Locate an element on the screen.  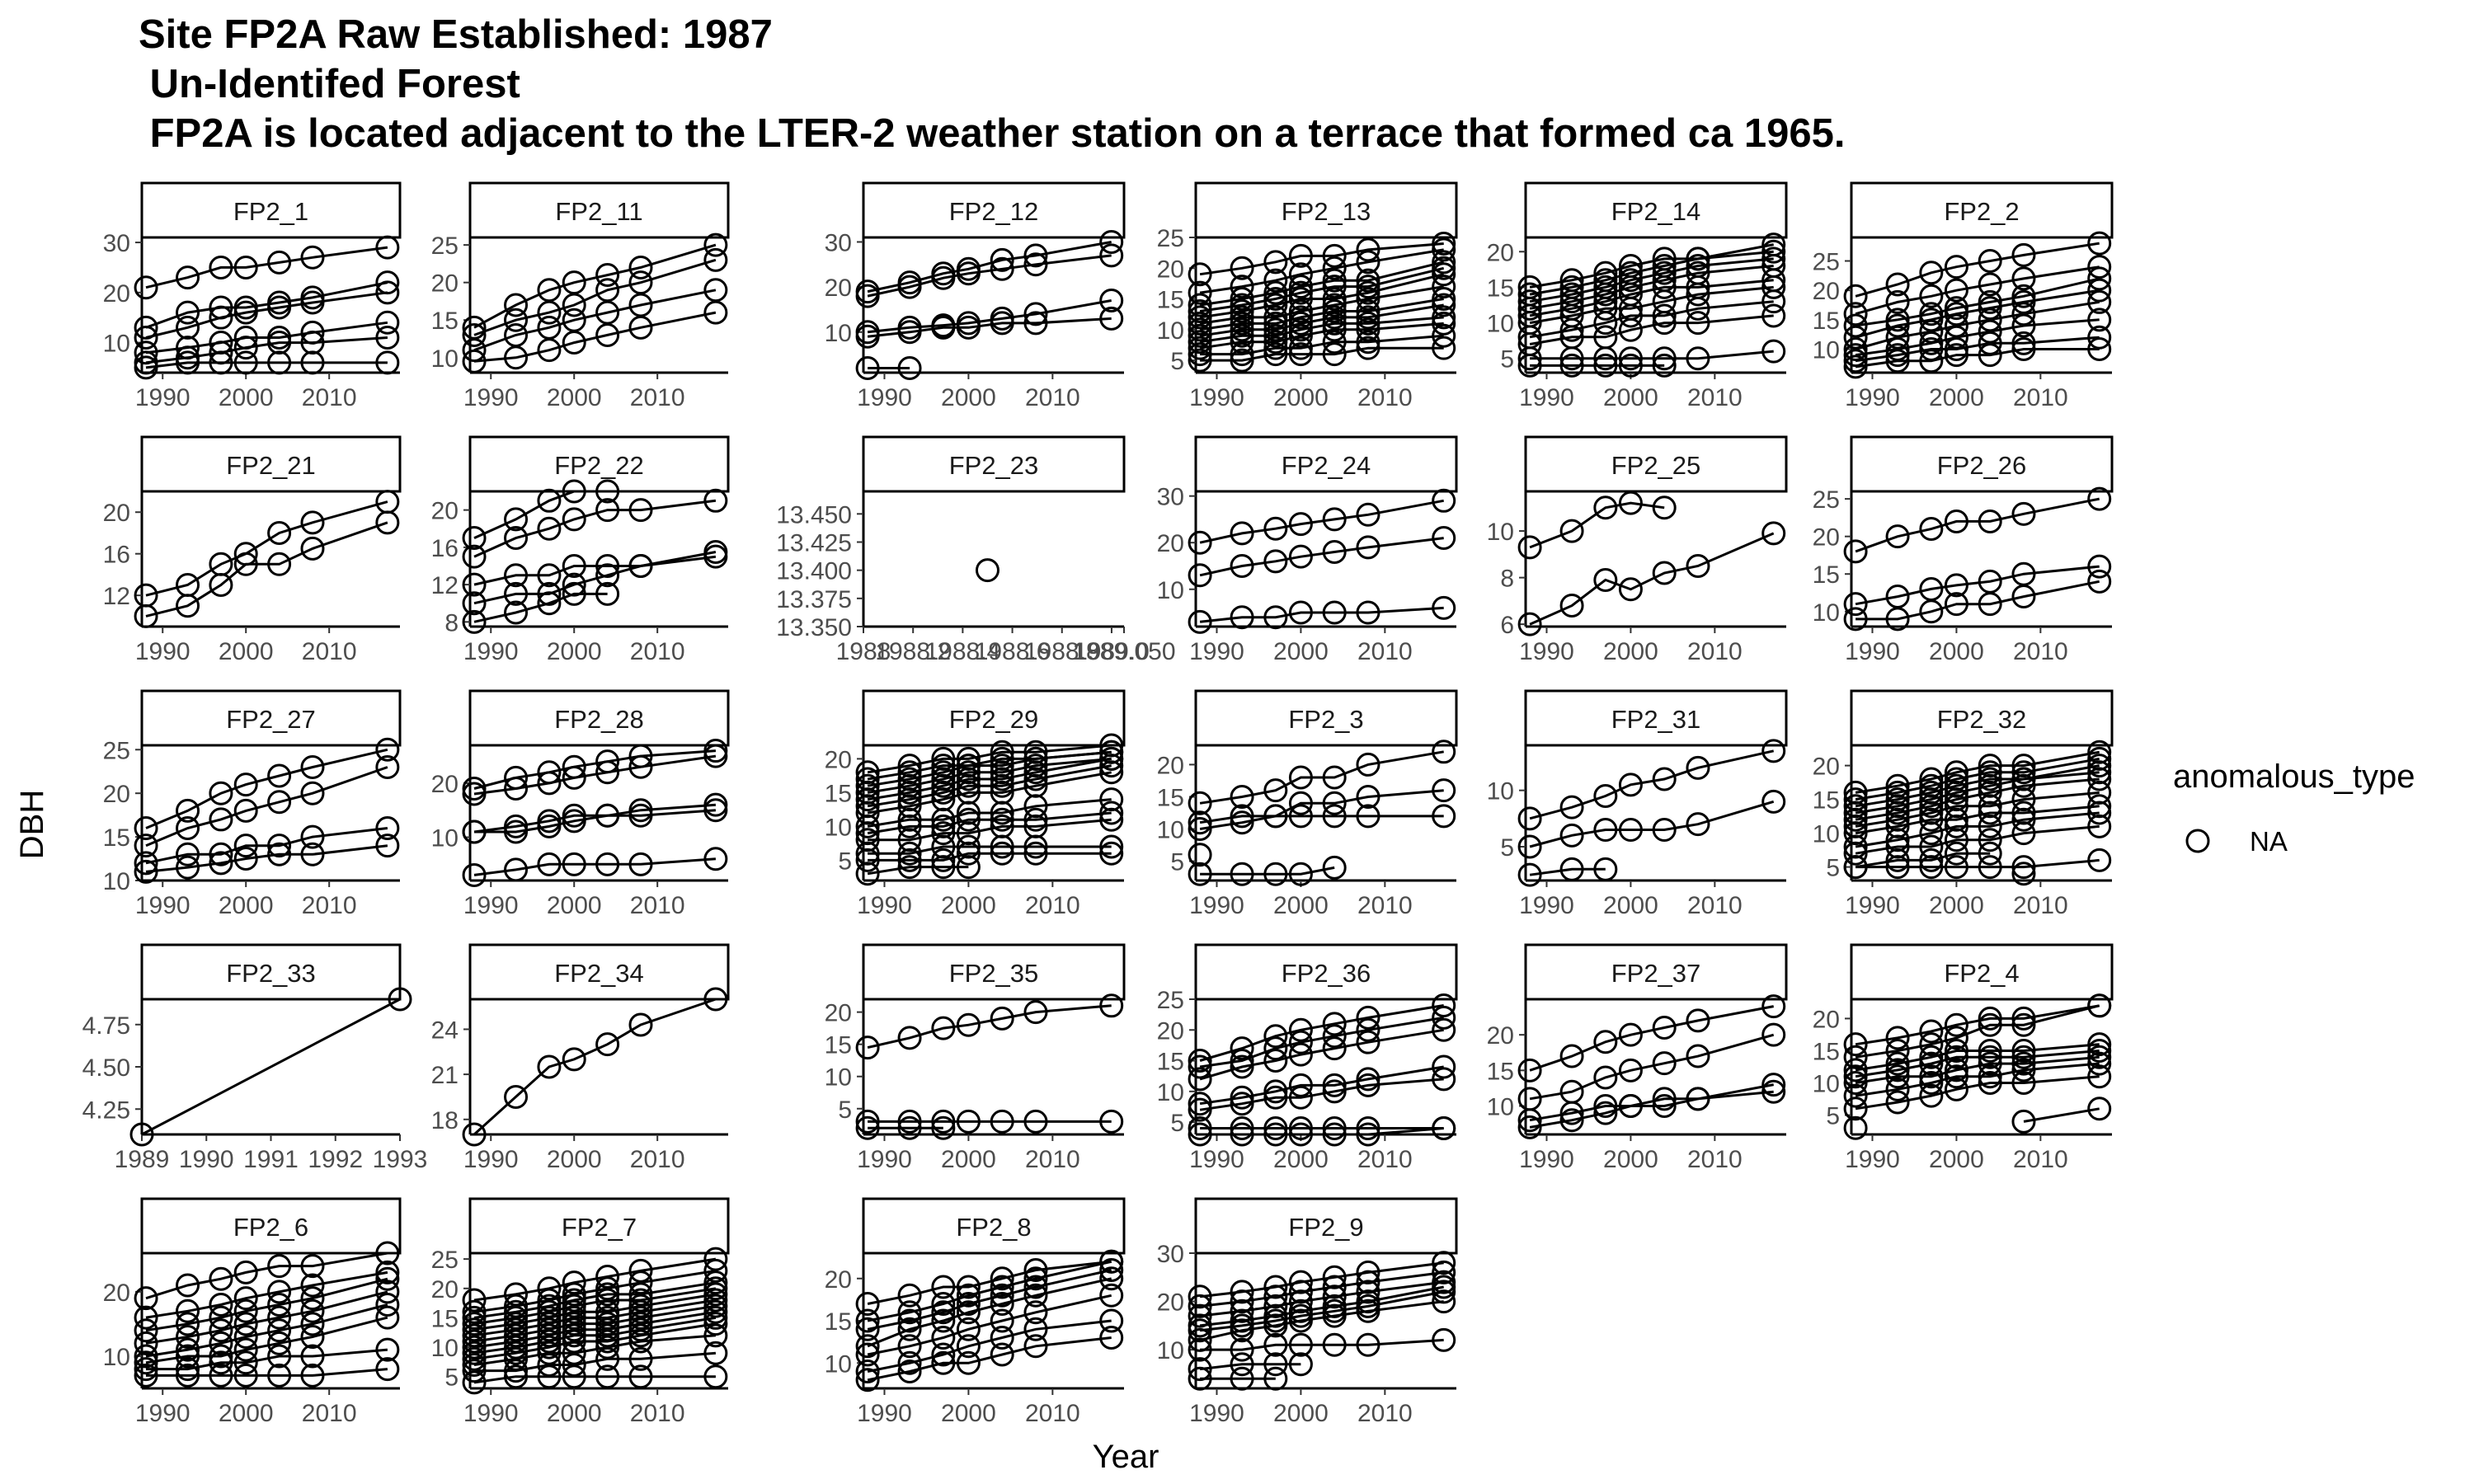
y-tick-label: 25 is located at coordinates (445, 1260).